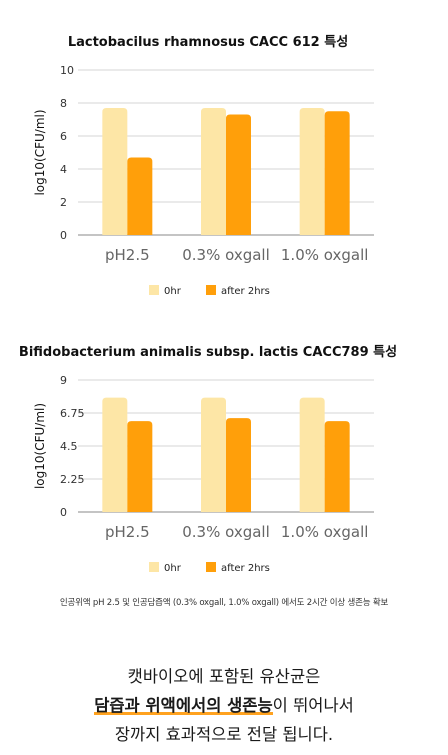 This screenshot has width=448, height=755. I want to click on chart-1-ytick-label: 4, so click(63, 169).